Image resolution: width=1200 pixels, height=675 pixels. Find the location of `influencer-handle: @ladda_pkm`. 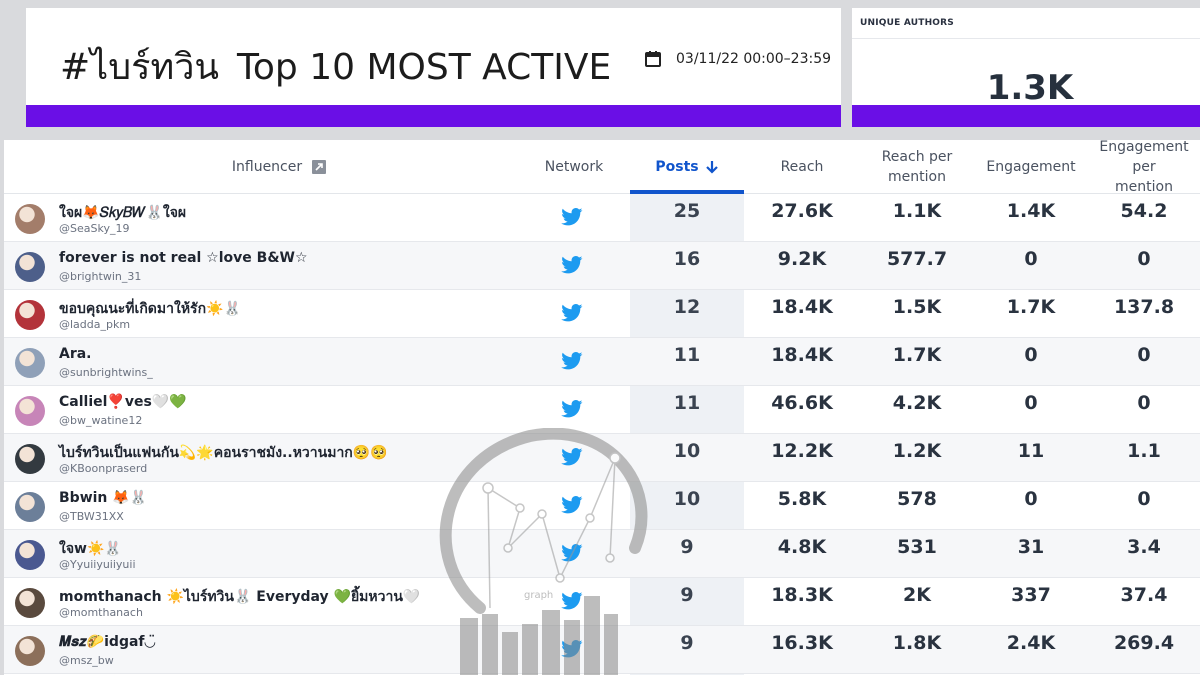

influencer-handle: @ladda_pkm is located at coordinates (95, 324).